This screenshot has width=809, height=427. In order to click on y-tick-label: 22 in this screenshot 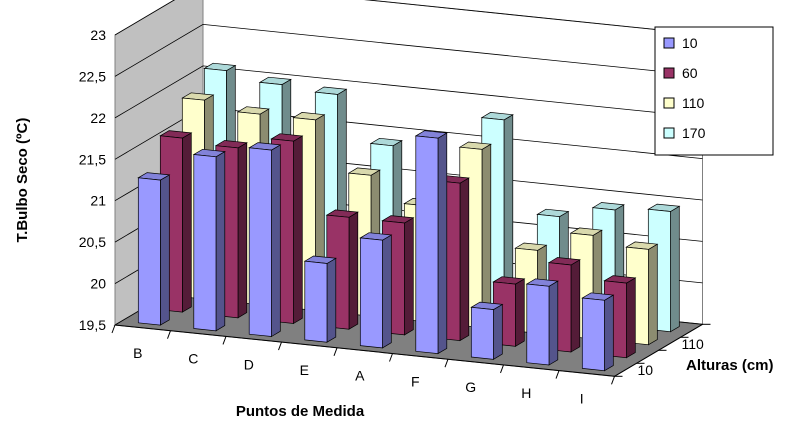, I will do `click(98, 118)`.